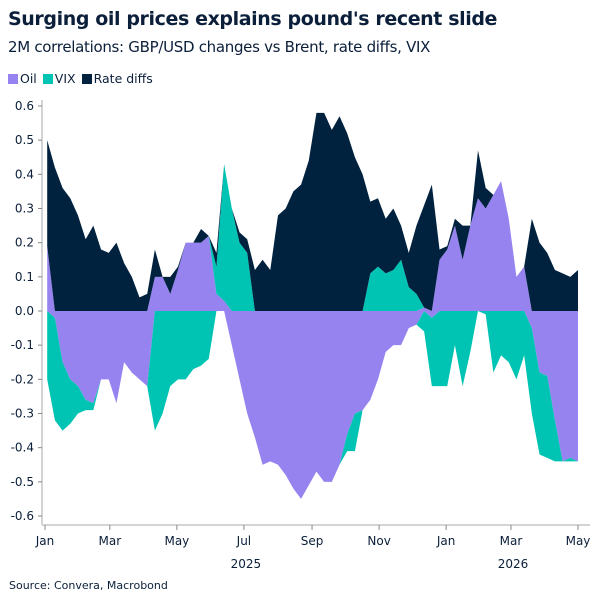 Image resolution: width=605 pixels, height=606 pixels. I want to click on y-tick-label: 0.2, so click(24, 243).